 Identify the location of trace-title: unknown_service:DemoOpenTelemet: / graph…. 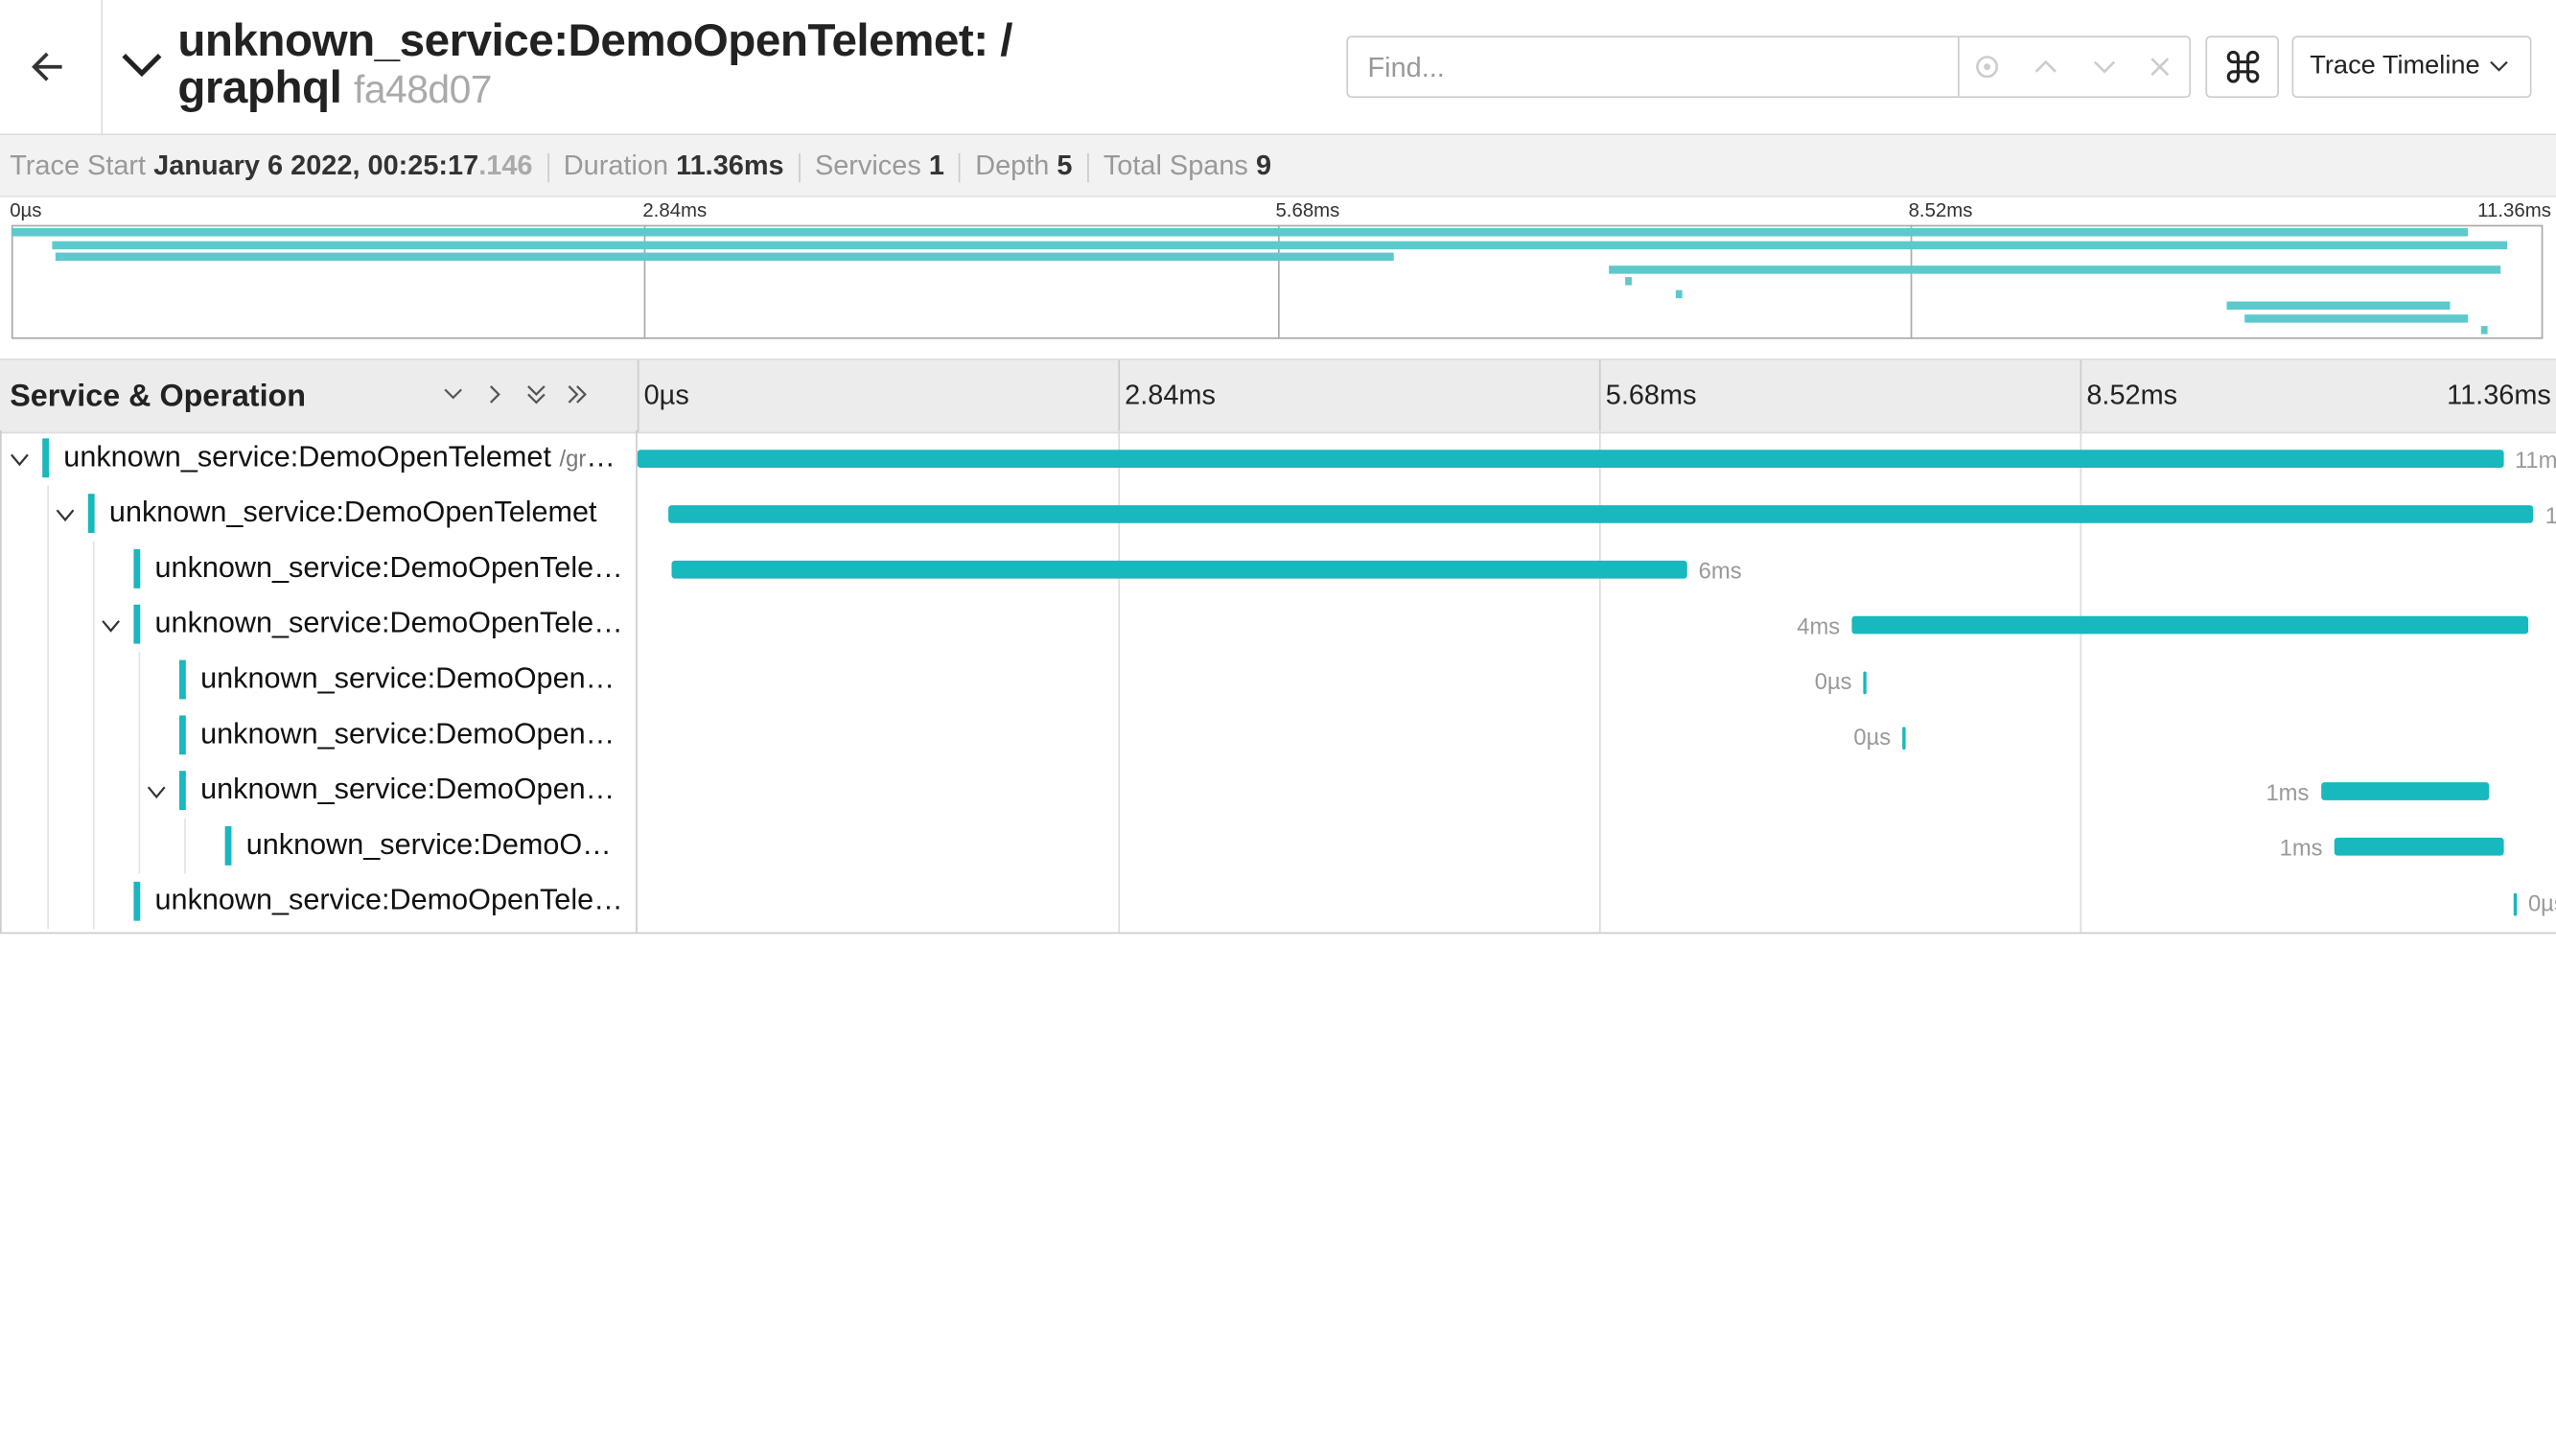
(682, 65).